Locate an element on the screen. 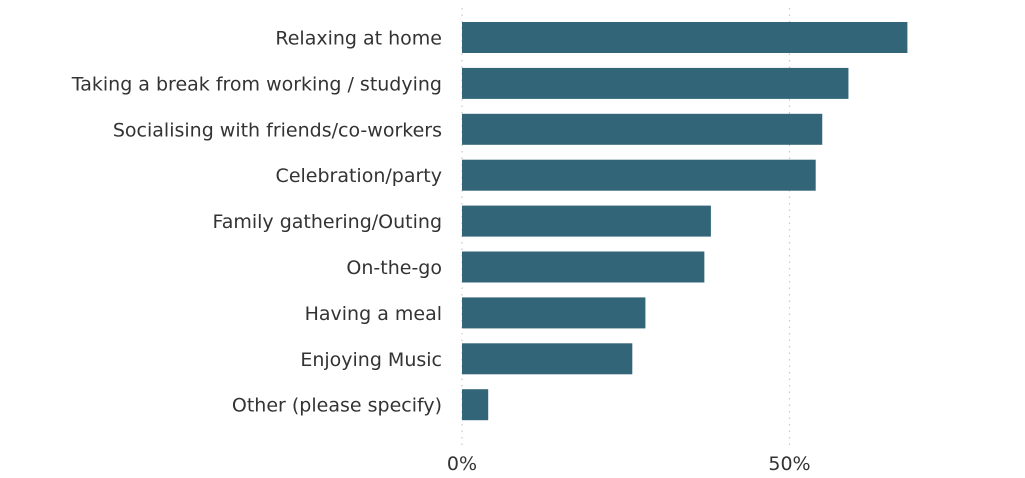  category-label-7: Enjoying Music is located at coordinates (371, 360).